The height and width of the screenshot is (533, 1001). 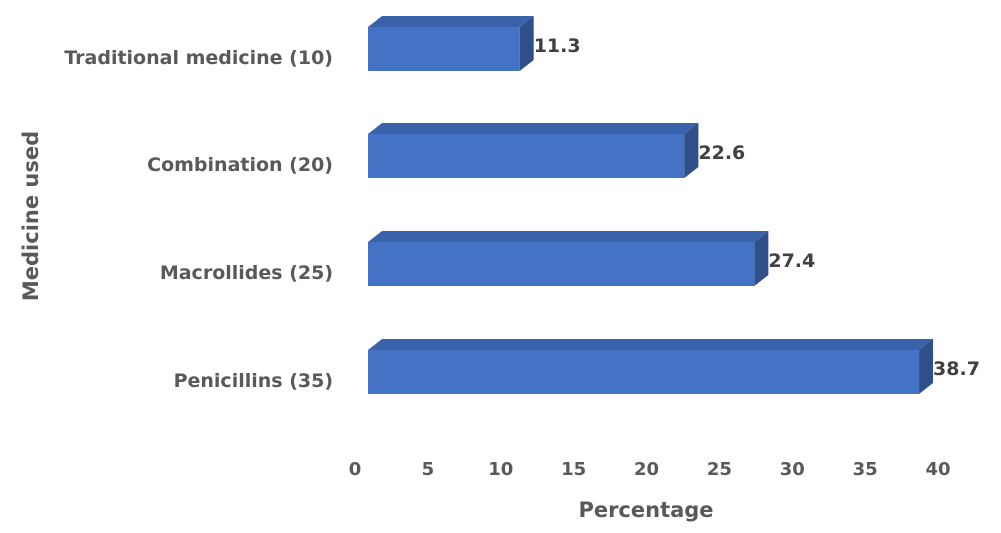 I want to click on category-label: Penicillins (35), so click(x=253, y=381).